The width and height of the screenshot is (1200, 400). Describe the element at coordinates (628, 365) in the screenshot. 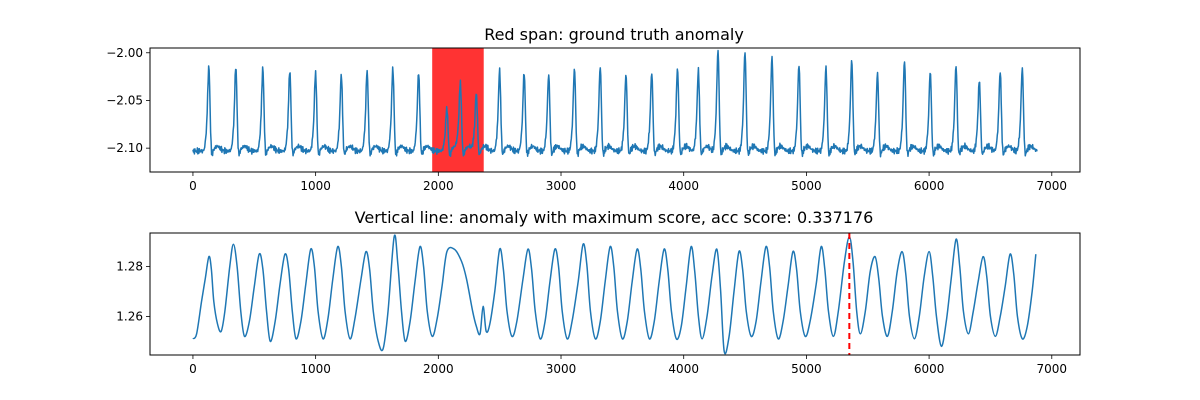

I see `chart-bottom-x-ticks: 0 1000 2000 3000 4000 5000 6000 7000` at that location.